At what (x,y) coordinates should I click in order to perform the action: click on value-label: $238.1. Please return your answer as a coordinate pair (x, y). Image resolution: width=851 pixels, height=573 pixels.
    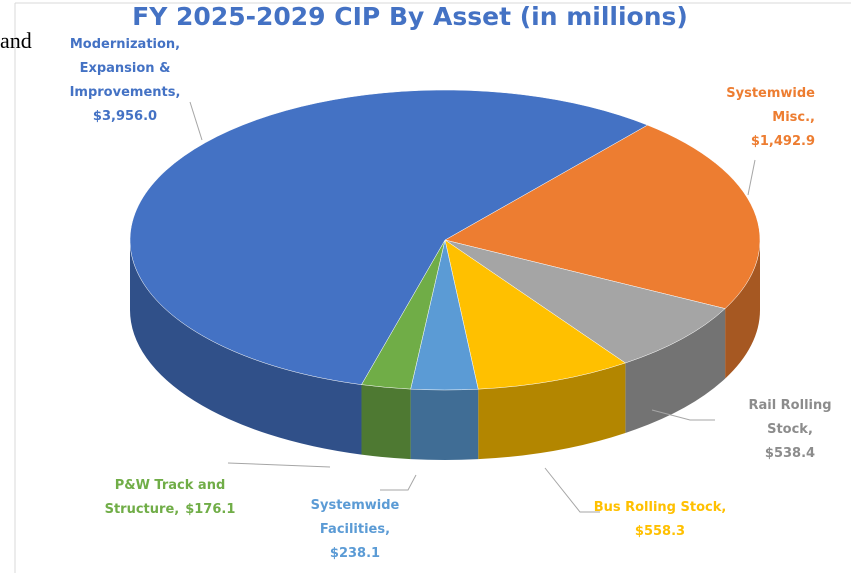
    Looking at the image, I should click on (355, 553).